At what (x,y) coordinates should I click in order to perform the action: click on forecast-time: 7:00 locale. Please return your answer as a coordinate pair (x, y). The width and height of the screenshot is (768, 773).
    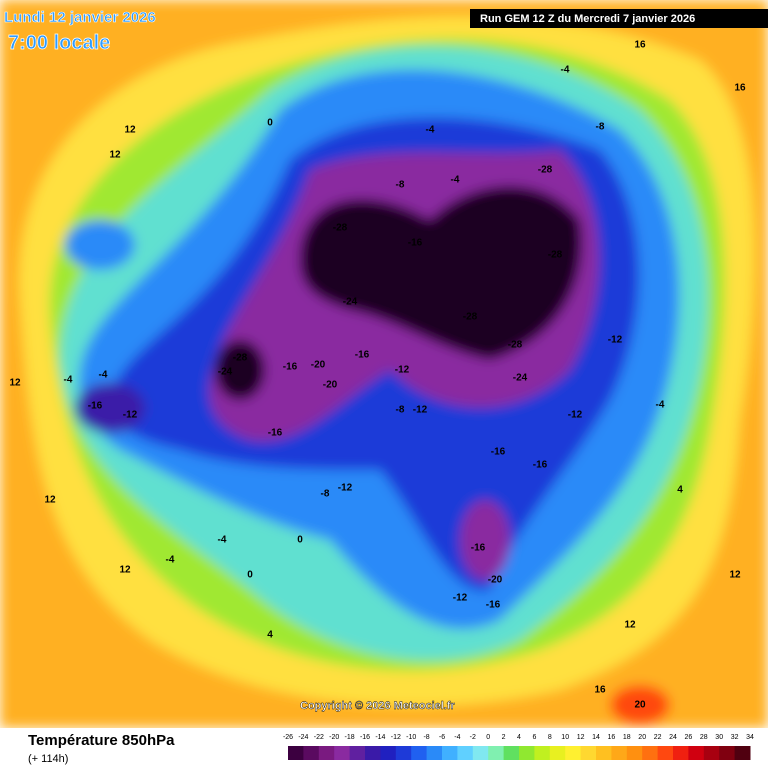
    Looking at the image, I should click on (59, 43).